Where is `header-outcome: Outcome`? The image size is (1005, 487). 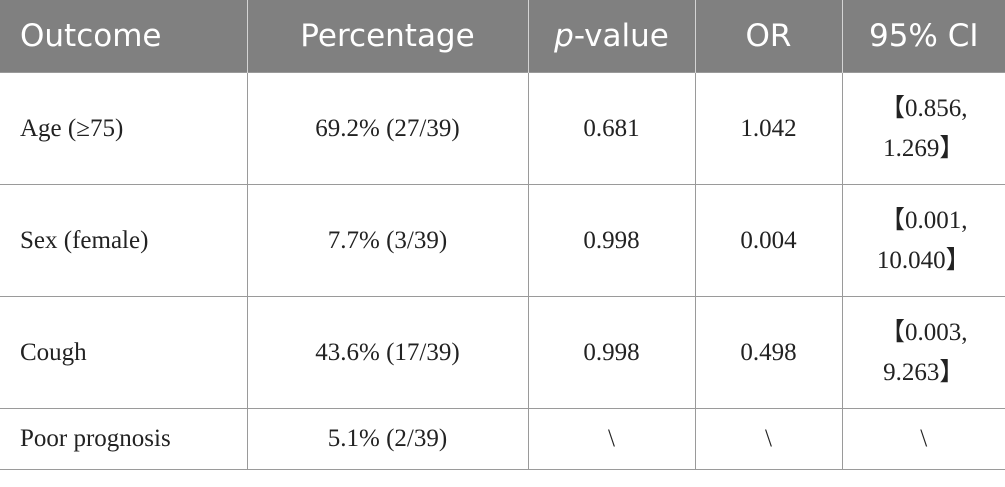
header-outcome: Outcome is located at coordinates (124, 36).